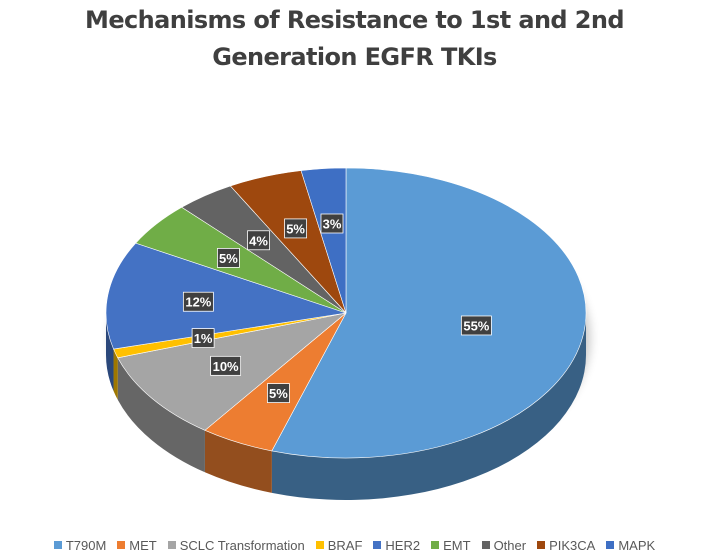  Describe the element at coordinates (242, 545) in the screenshot. I see `legend-label-sclc-transformation: SCLC Transformation` at that location.